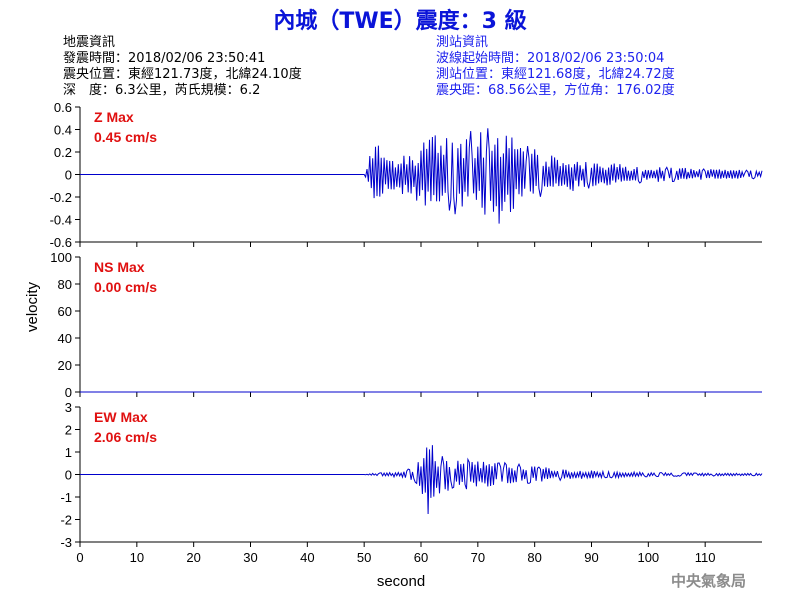 This screenshot has width=800, height=600. What do you see at coordinates (162, 90) in the screenshot?
I see `quake-depth-magnitude: 深 度：6.3公里，芮氏規模：6.2` at bounding box center [162, 90].